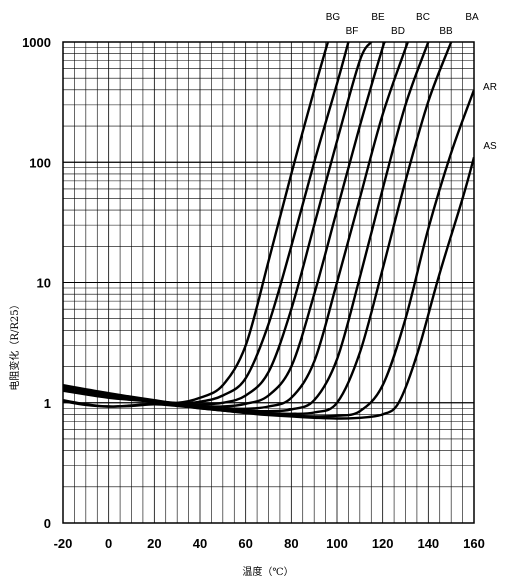 The image size is (511, 584). I want to click on y-tick-label: 1000, so click(36, 42).